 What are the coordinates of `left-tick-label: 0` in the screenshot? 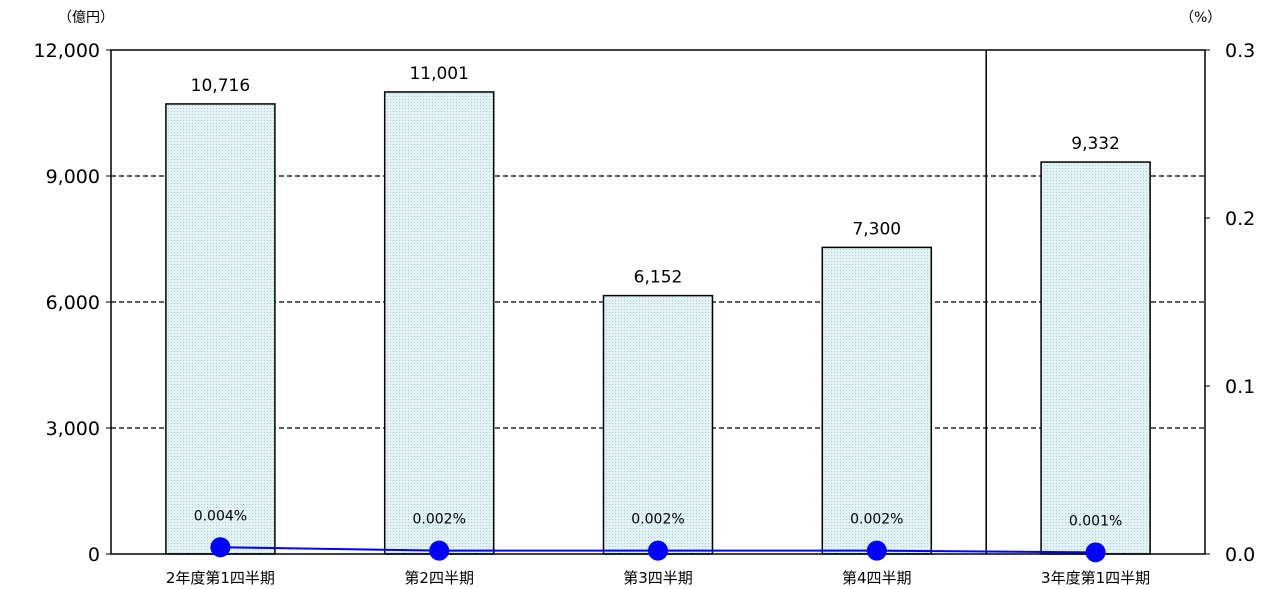 It's located at (94, 555).